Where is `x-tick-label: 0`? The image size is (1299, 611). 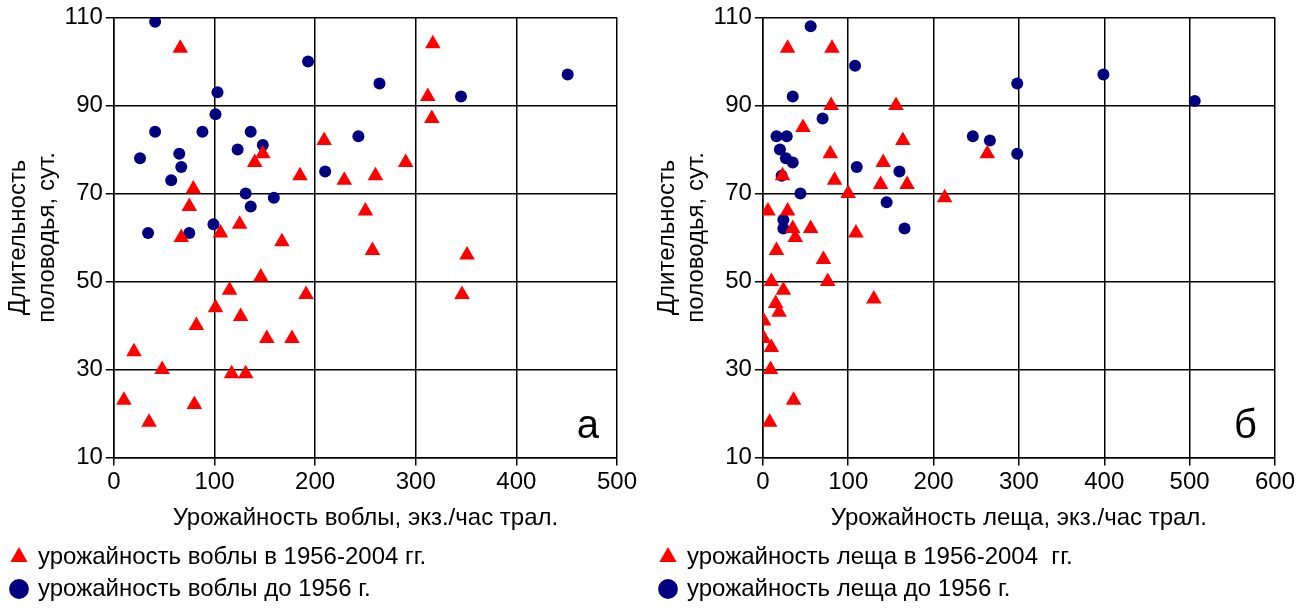
x-tick-label: 0 is located at coordinates (114, 481).